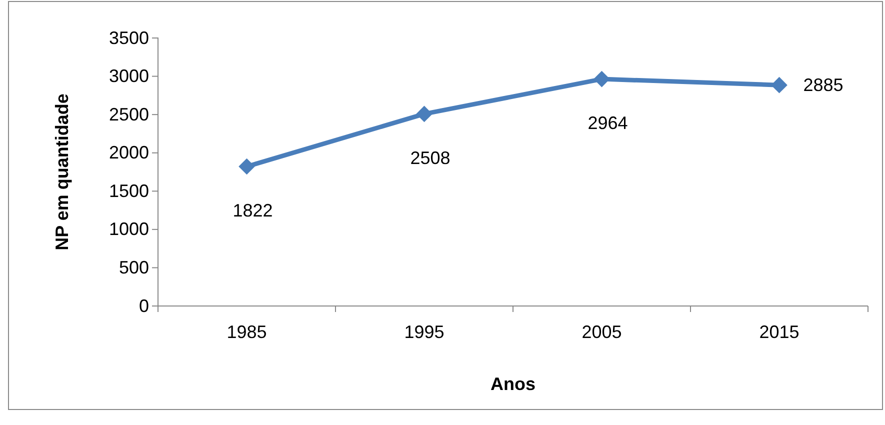  I want to click on data-label: 2964, so click(608, 123).